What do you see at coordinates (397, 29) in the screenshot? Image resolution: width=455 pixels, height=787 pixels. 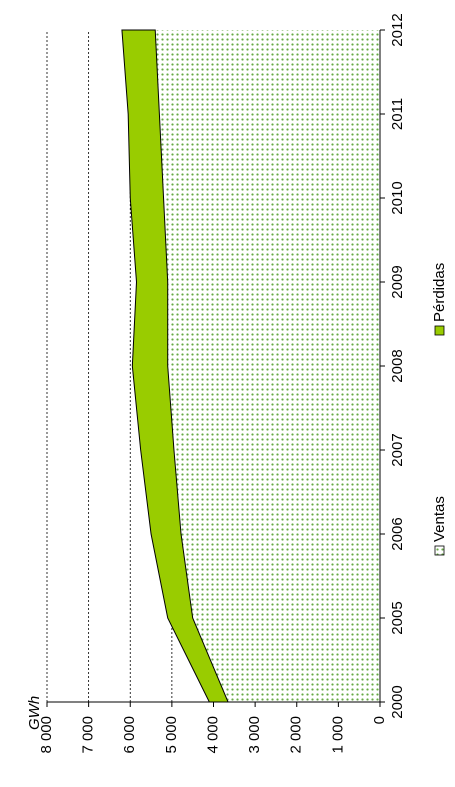 I see `x-tick-label: 2012` at bounding box center [397, 29].